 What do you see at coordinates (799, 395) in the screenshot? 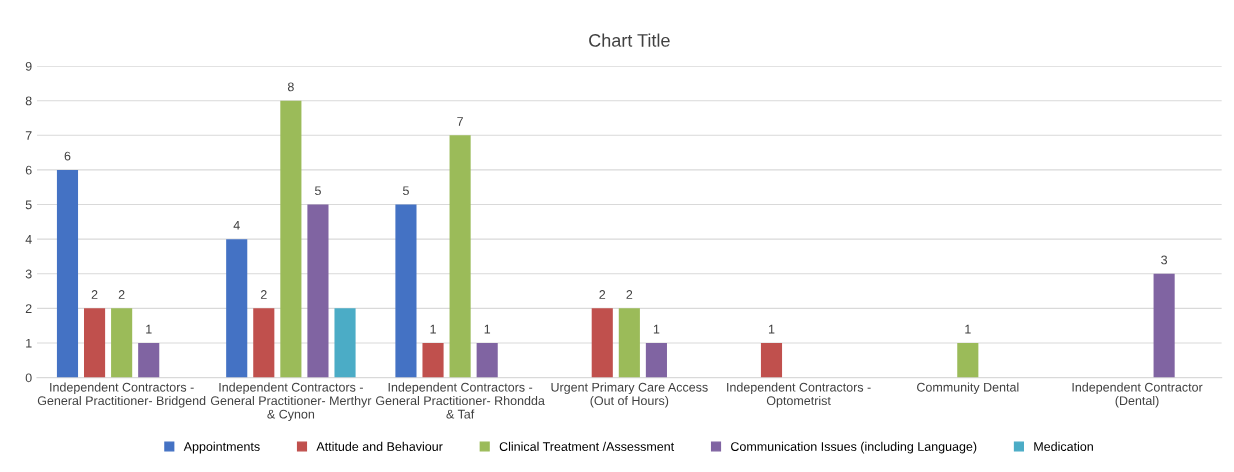
I see `x-tick-label: Independent Contractors - Optometrist` at bounding box center [799, 395].